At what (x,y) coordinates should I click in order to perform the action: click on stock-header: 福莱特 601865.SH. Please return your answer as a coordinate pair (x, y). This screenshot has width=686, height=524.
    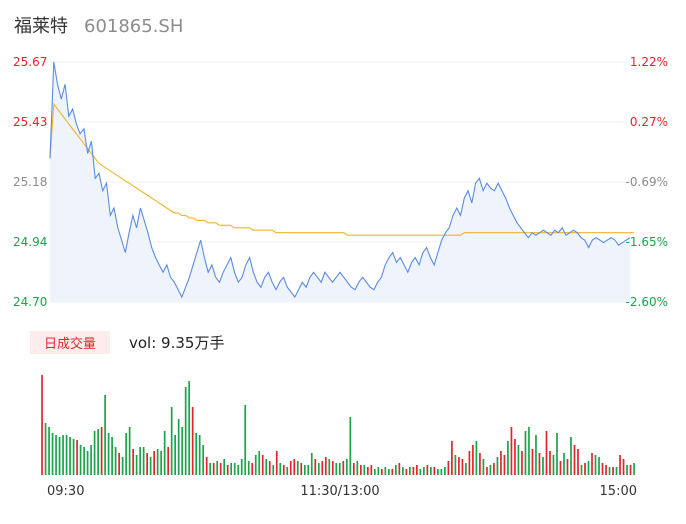
    Looking at the image, I should click on (98, 25).